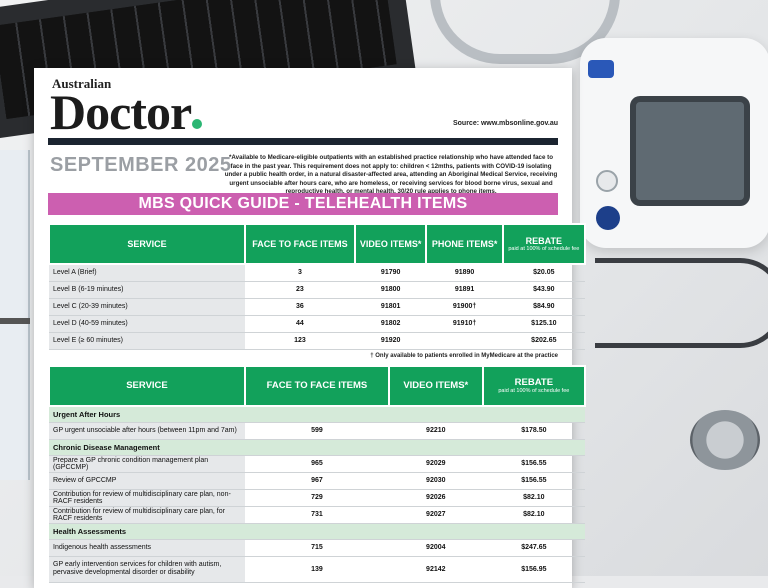 This screenshot has height=588, width=768. Describe the element at coordinates (317, 414) in the screenshot. I see `category-row-urgent: Urgent After Hours` at that location.